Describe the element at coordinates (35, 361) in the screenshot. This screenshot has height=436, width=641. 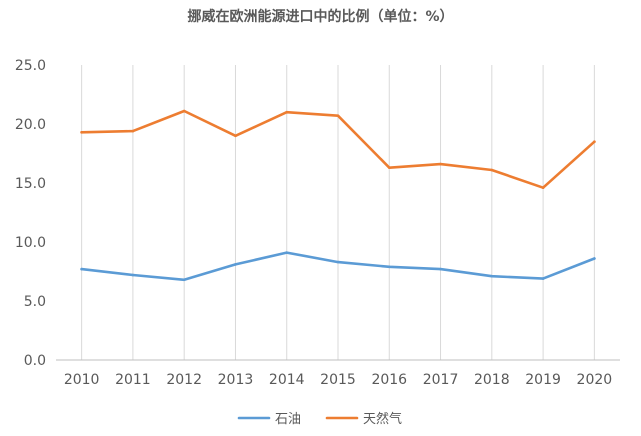
I see `y-tick-label: 0.0` at that location.